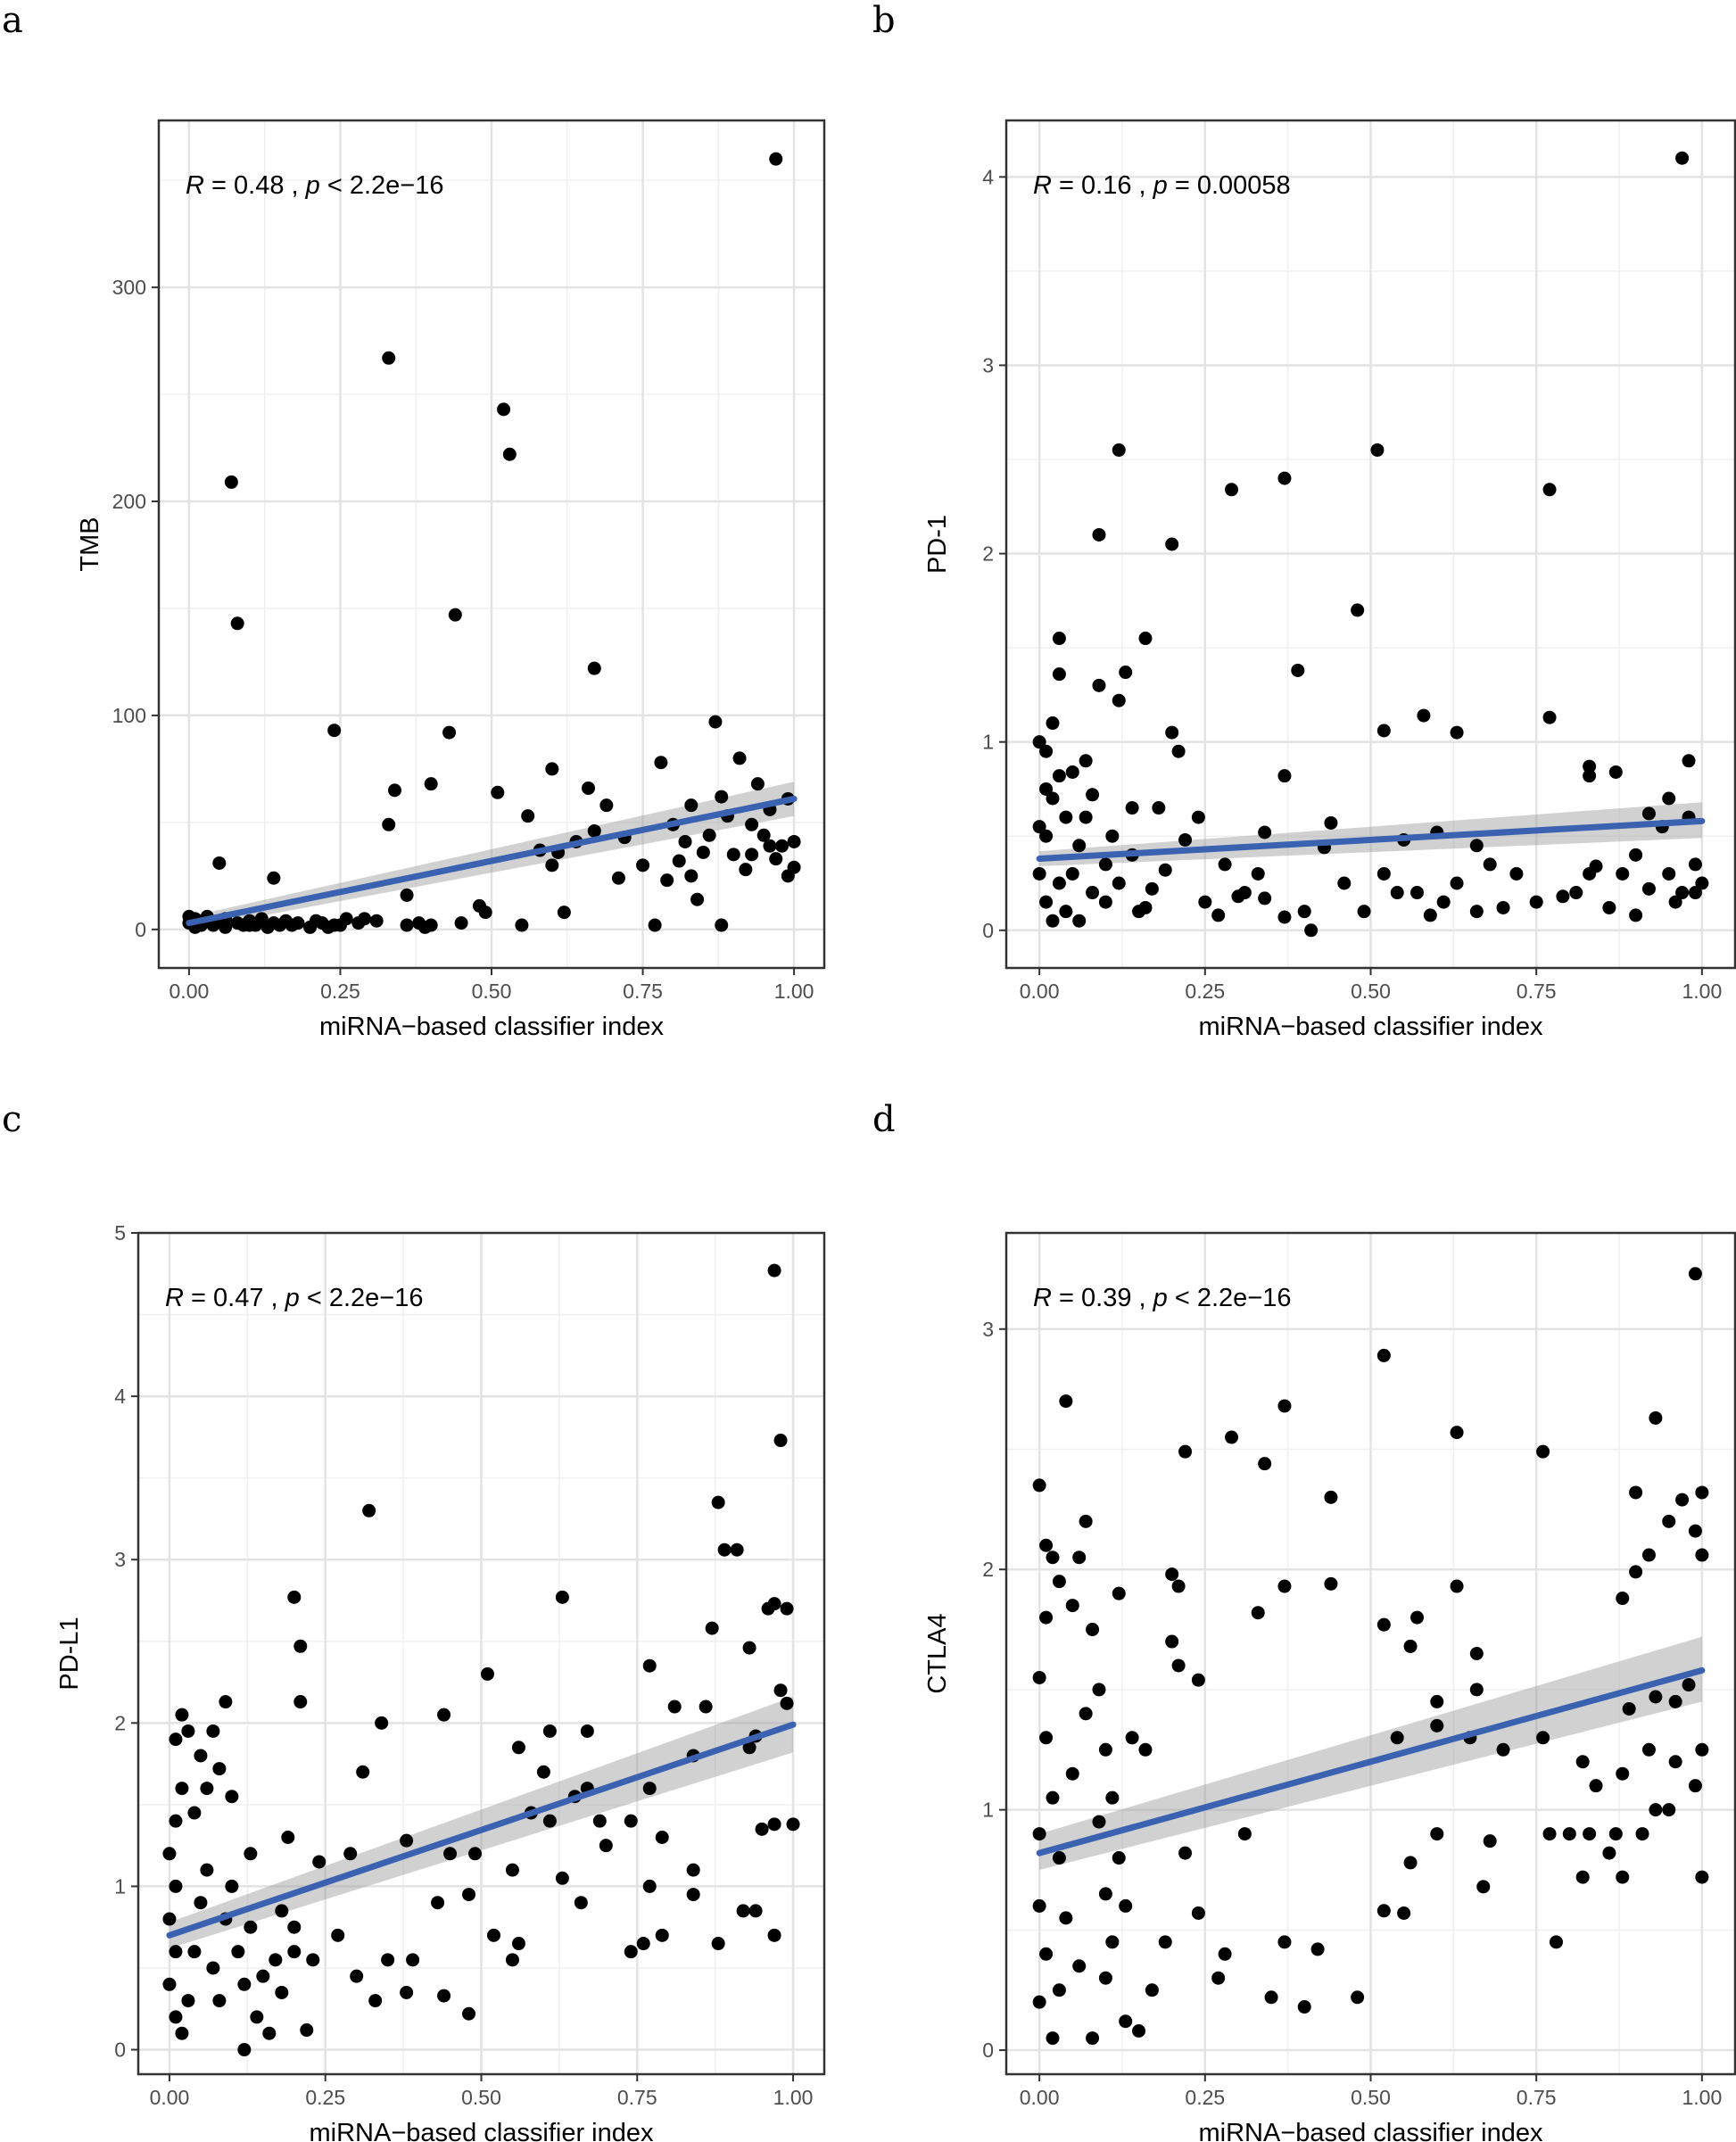  I want to click on x-tick-label: 1.00, so click(793, 2097).